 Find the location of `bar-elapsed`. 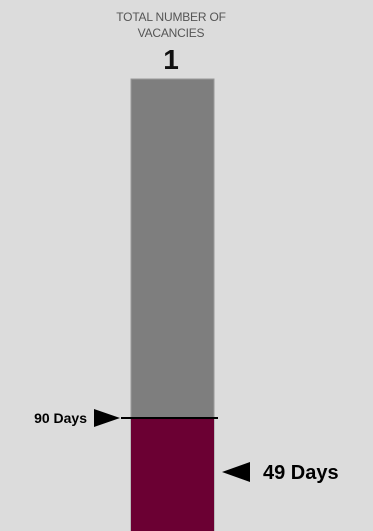

bar-elapsed is located at coordinates (172, 474).